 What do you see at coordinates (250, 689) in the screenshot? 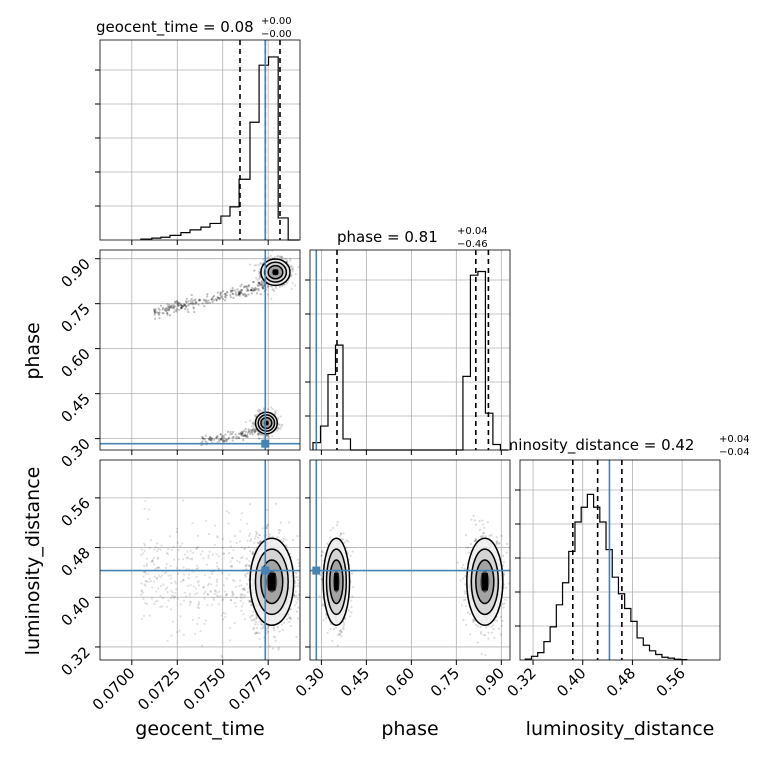
I see `scatter-ld-geo-xtick-label: 0.0775` at bounding box center [250, 689].